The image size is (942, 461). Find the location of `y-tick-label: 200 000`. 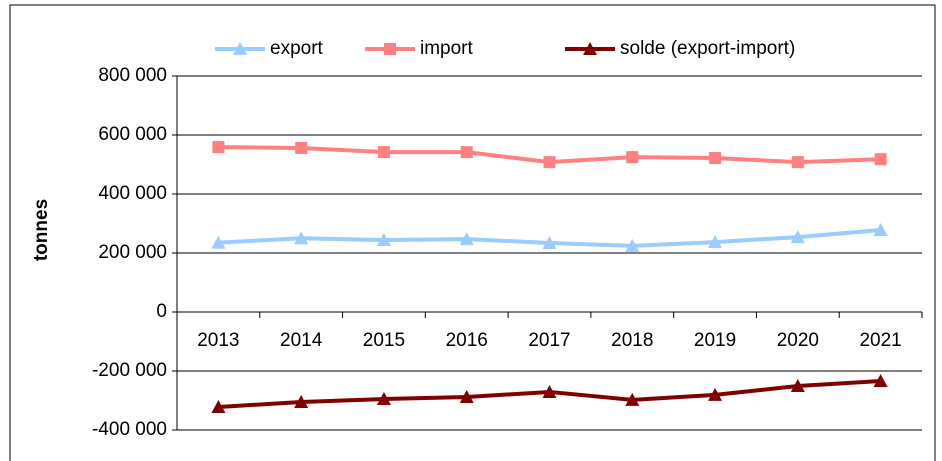

y-tick-label: 200 000 is located at coordinates (132, 252).